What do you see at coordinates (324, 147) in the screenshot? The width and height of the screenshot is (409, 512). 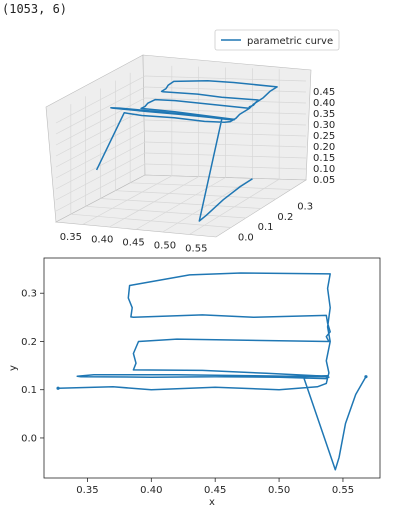 I see `z-tick-label: 0.20` at bounding box center [324, 147].